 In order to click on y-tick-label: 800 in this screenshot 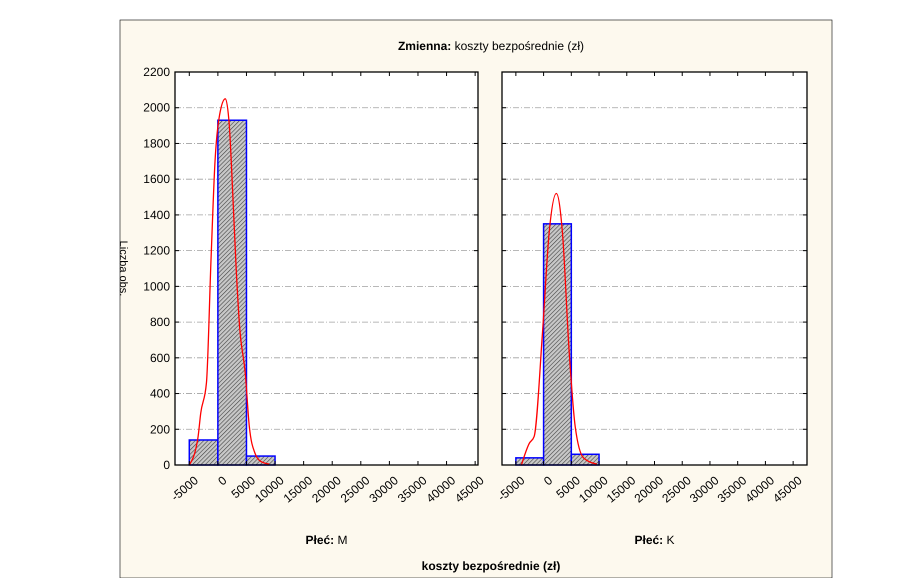, I will do `click(160, 322)`.